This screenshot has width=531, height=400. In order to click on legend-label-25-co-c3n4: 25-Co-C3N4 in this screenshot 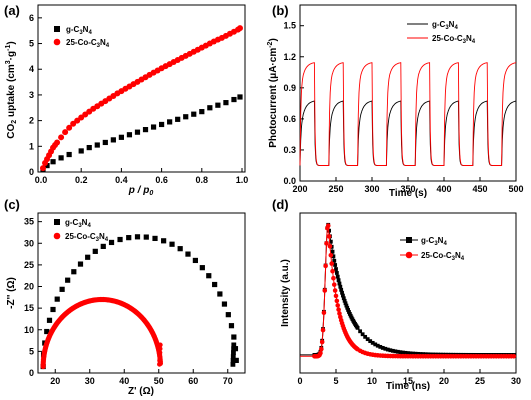, I will do `click(87, 237)`.